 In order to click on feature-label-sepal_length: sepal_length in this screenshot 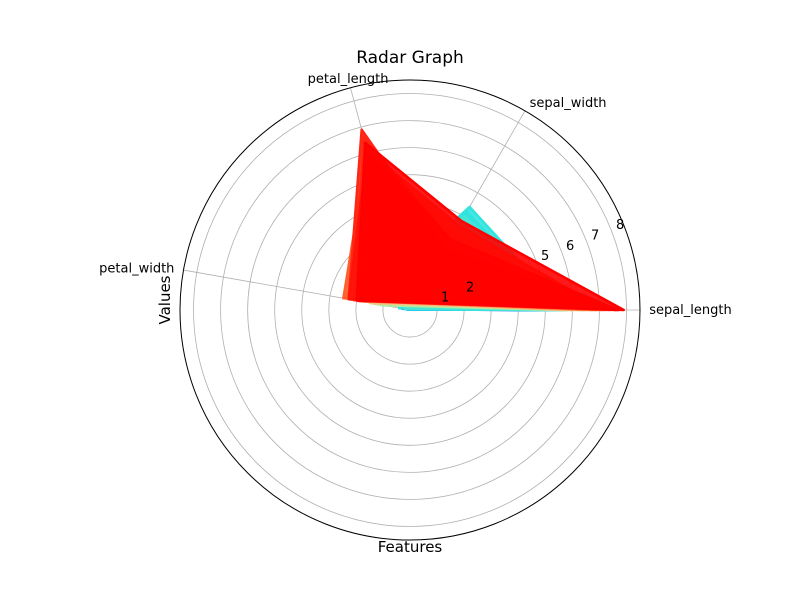, I will do `click(690, 310)`.